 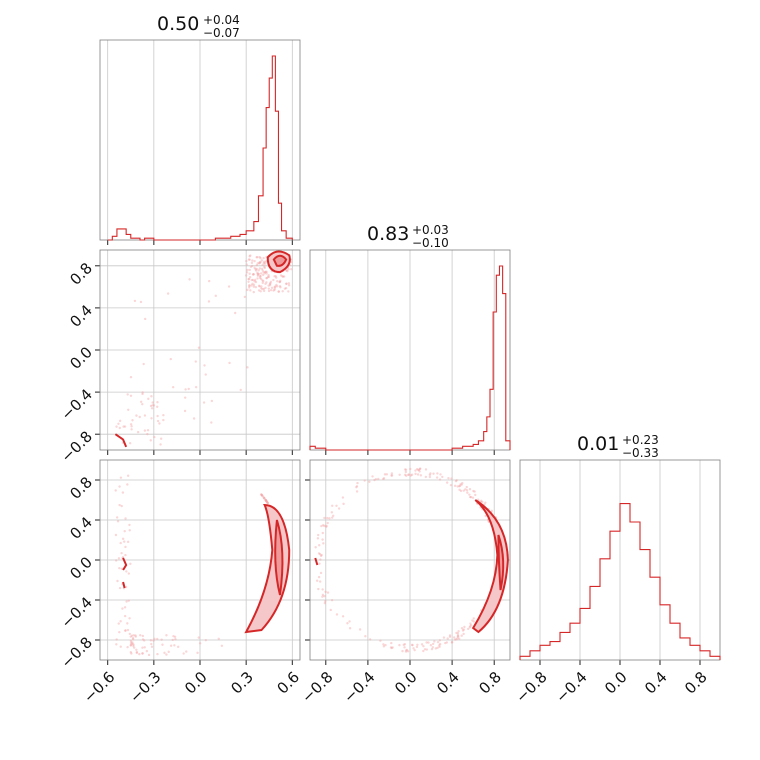 I want to click on scatter-panel-var3-vs-var2: −0.8 −0.4 0.0 0.4 0.8, so click(x=404, y=583).